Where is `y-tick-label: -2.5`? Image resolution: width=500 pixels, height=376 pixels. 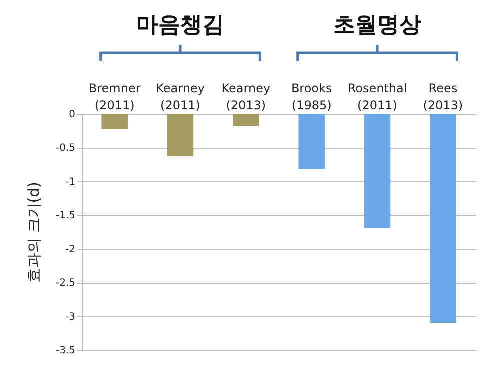 y-tick-label: -2.5 is located at coordinates (66, 284).